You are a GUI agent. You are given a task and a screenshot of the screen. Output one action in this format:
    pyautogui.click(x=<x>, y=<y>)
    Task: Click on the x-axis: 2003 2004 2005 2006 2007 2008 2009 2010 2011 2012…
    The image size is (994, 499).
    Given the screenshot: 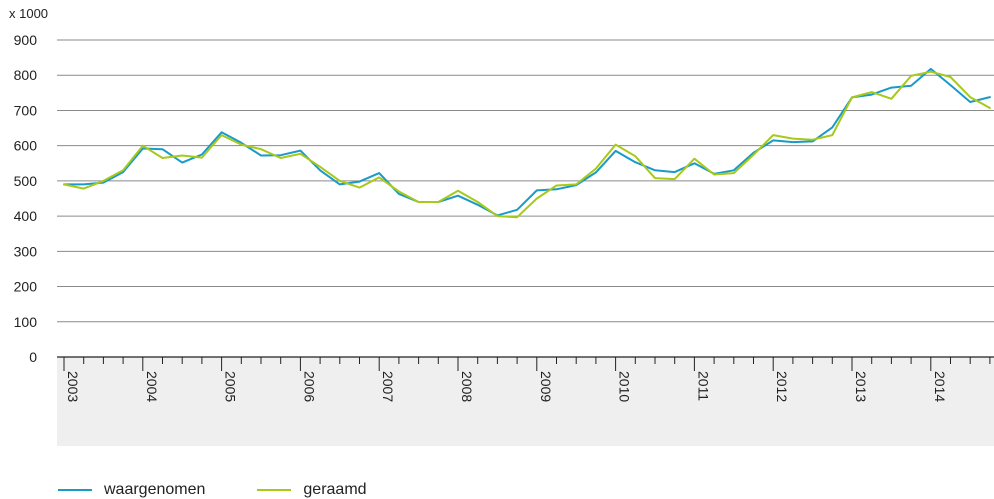 What is the action you would take?
    pyautogui.click(x=525, y=379)
    